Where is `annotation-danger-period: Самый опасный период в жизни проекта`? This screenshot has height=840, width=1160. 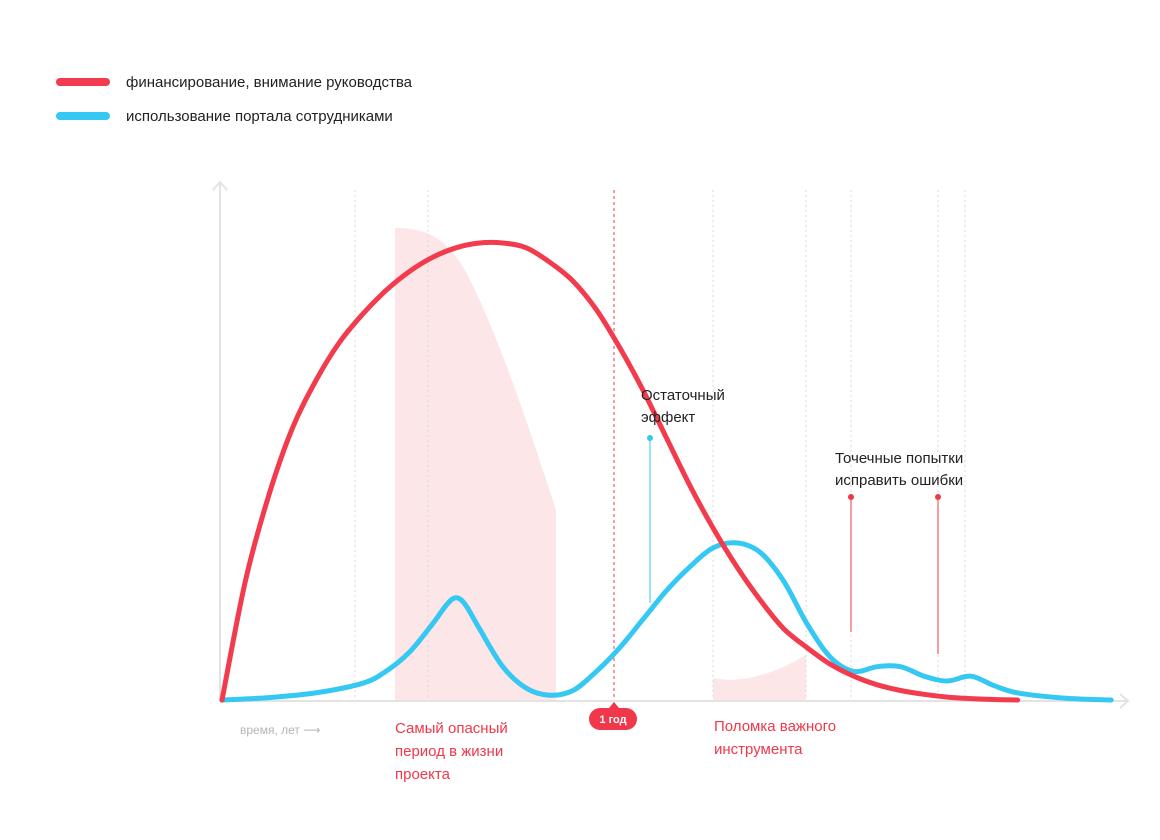
annotation-danger-period: Самый опасный период в жизни проекта is located at coordinates (453, 751).